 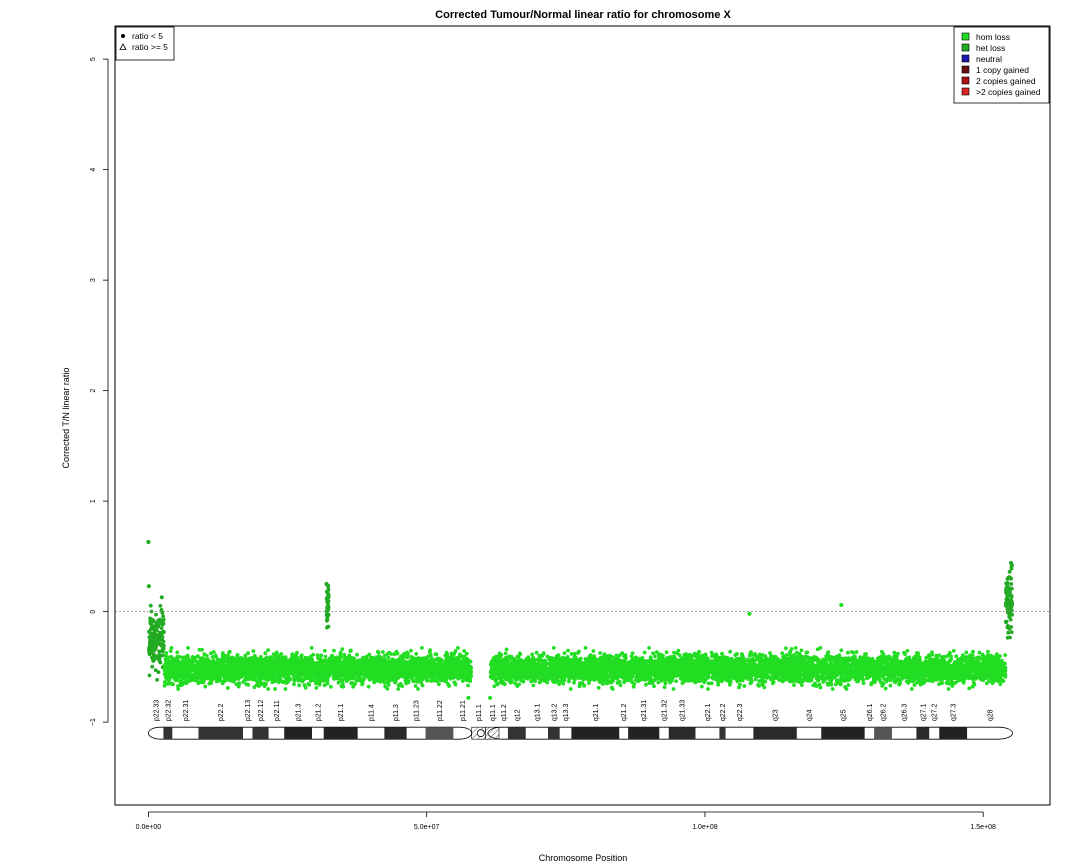 I want to click on ideogram-band-label: p21.3, so click(x=299, y=713).